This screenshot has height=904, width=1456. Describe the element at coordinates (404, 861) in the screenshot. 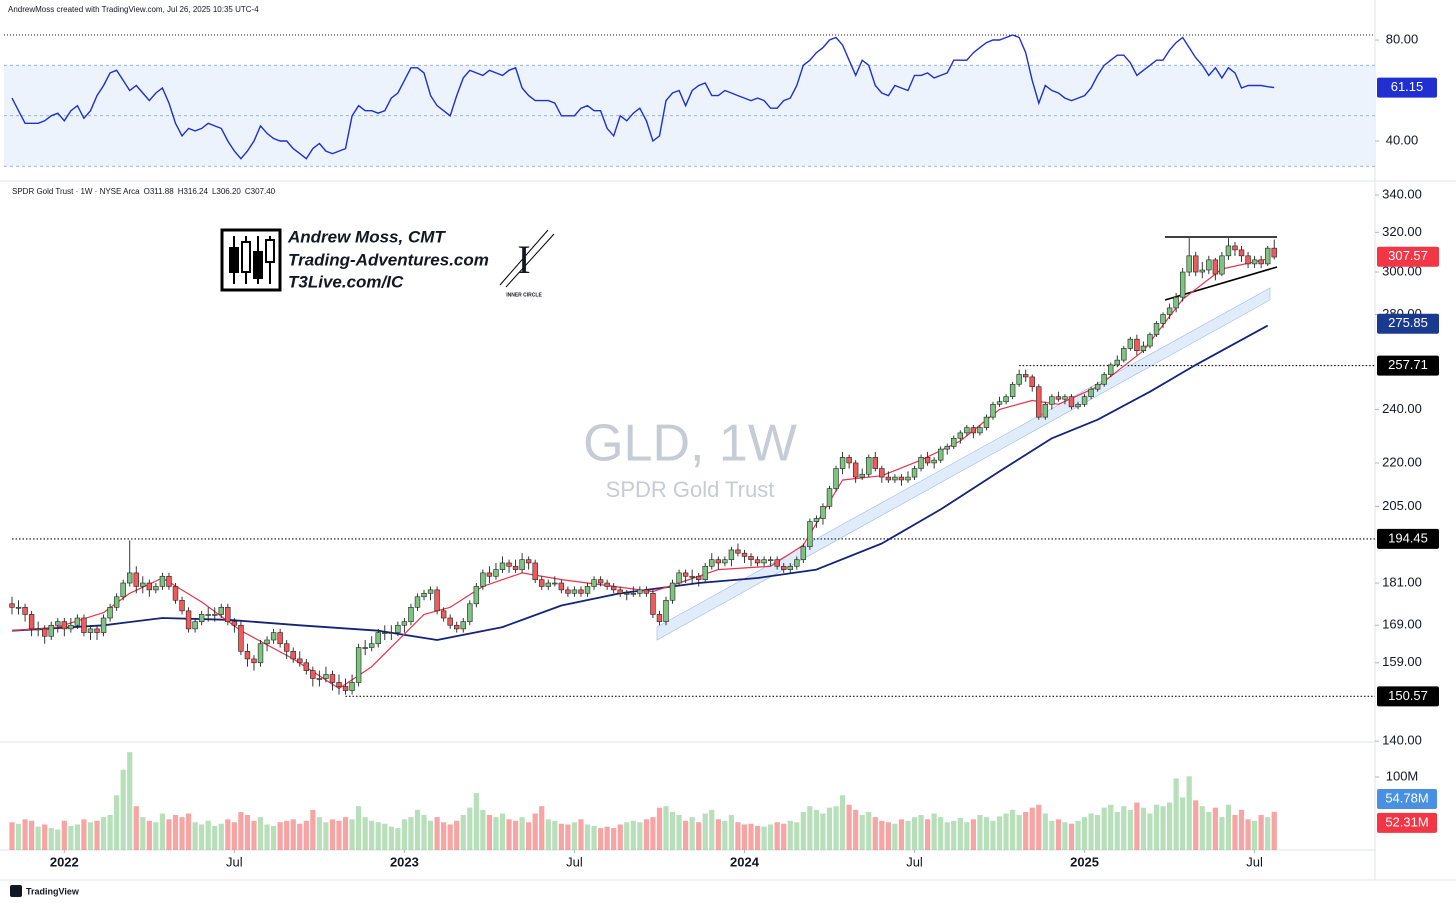

I see `x-tick-label: 2023` at that location.